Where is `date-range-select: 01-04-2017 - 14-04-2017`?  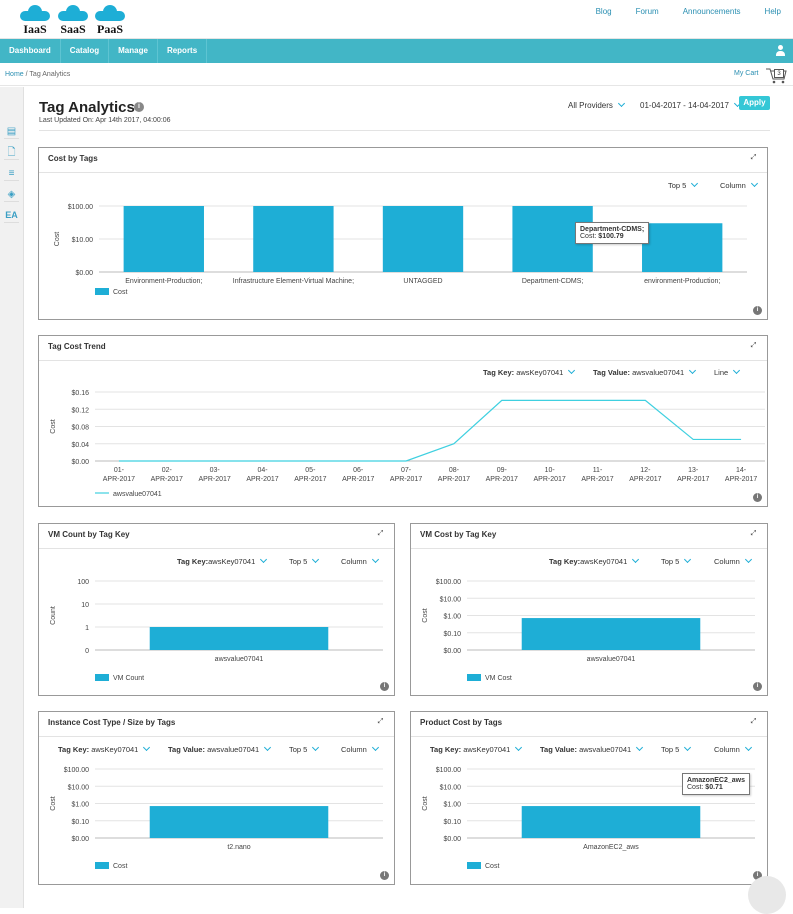 date-range-select: 01-04-2017 - 14-04-2017 is located at coordinates (690, 104).